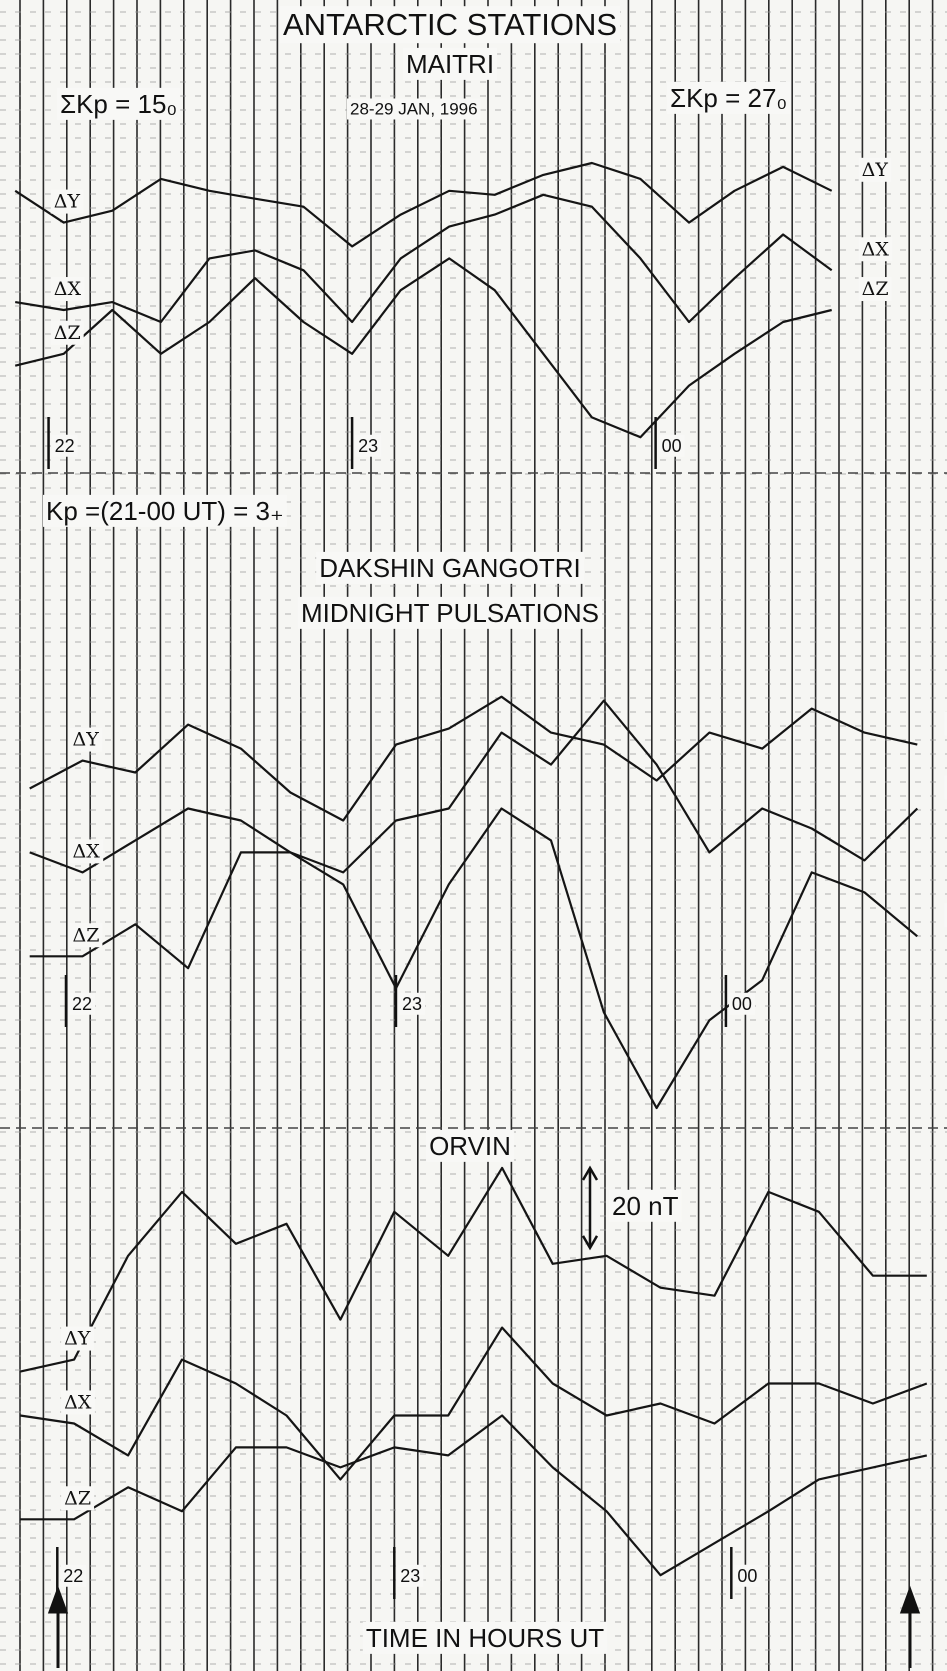  What do you see at coordinates (590, 1208) in the screenshot?
I see `scale-arrowhead` at bounding box center [590, 1208].